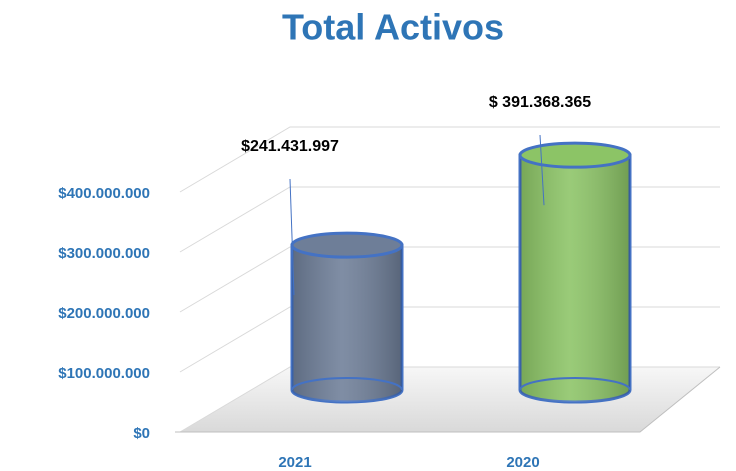 The width and height of the screenshot is (736, 471). Describe the element at coordinates (104, 373) in the screenshot. I see `y-tick-label: $100.000.000` at that location.